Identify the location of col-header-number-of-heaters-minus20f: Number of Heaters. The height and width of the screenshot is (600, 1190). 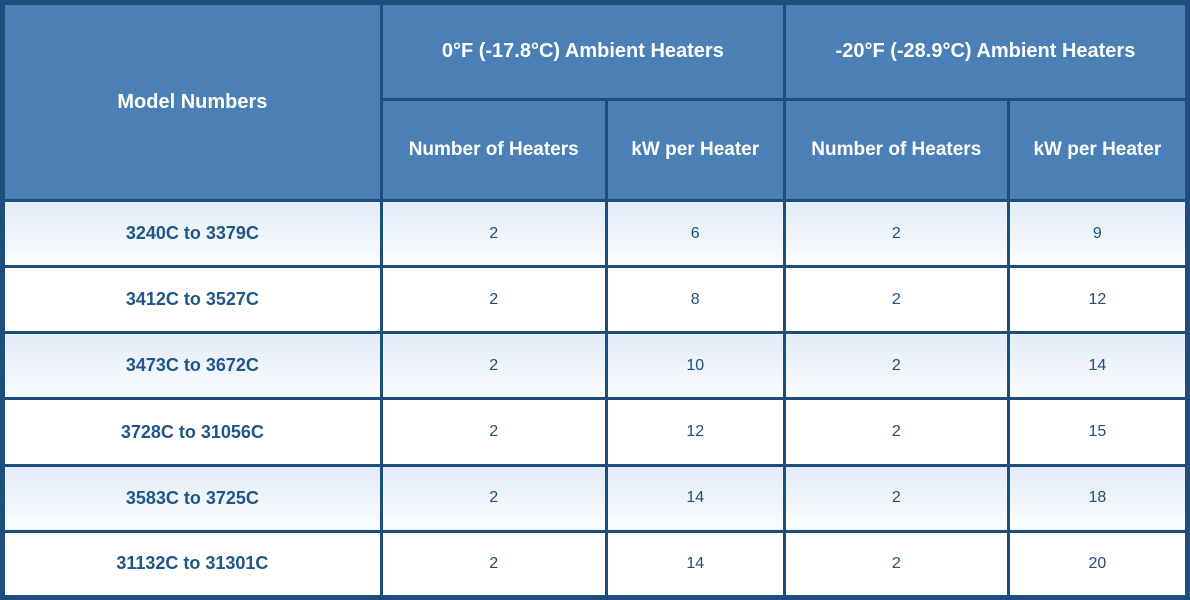
(896, 150).